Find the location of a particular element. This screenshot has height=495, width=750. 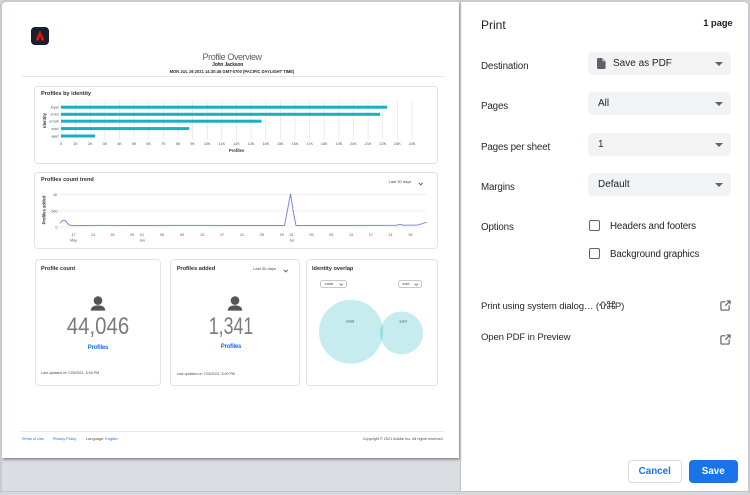

svg-text: 13K is located at coordinates (251, 144).